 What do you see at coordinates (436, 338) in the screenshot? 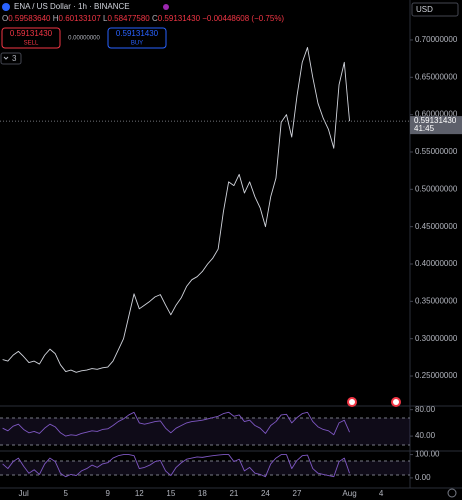
I see `y-tick-label: 0.30000000` at bounding box center [436, 338].